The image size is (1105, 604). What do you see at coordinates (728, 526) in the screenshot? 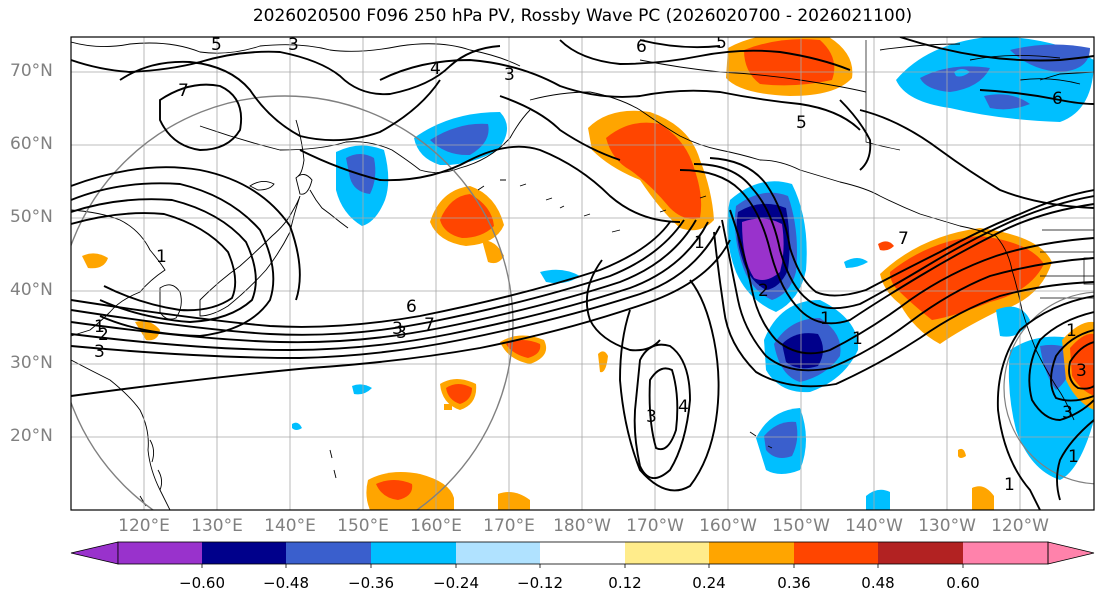
I see `lon-label: 160°W` at bounding box center [728, 526].